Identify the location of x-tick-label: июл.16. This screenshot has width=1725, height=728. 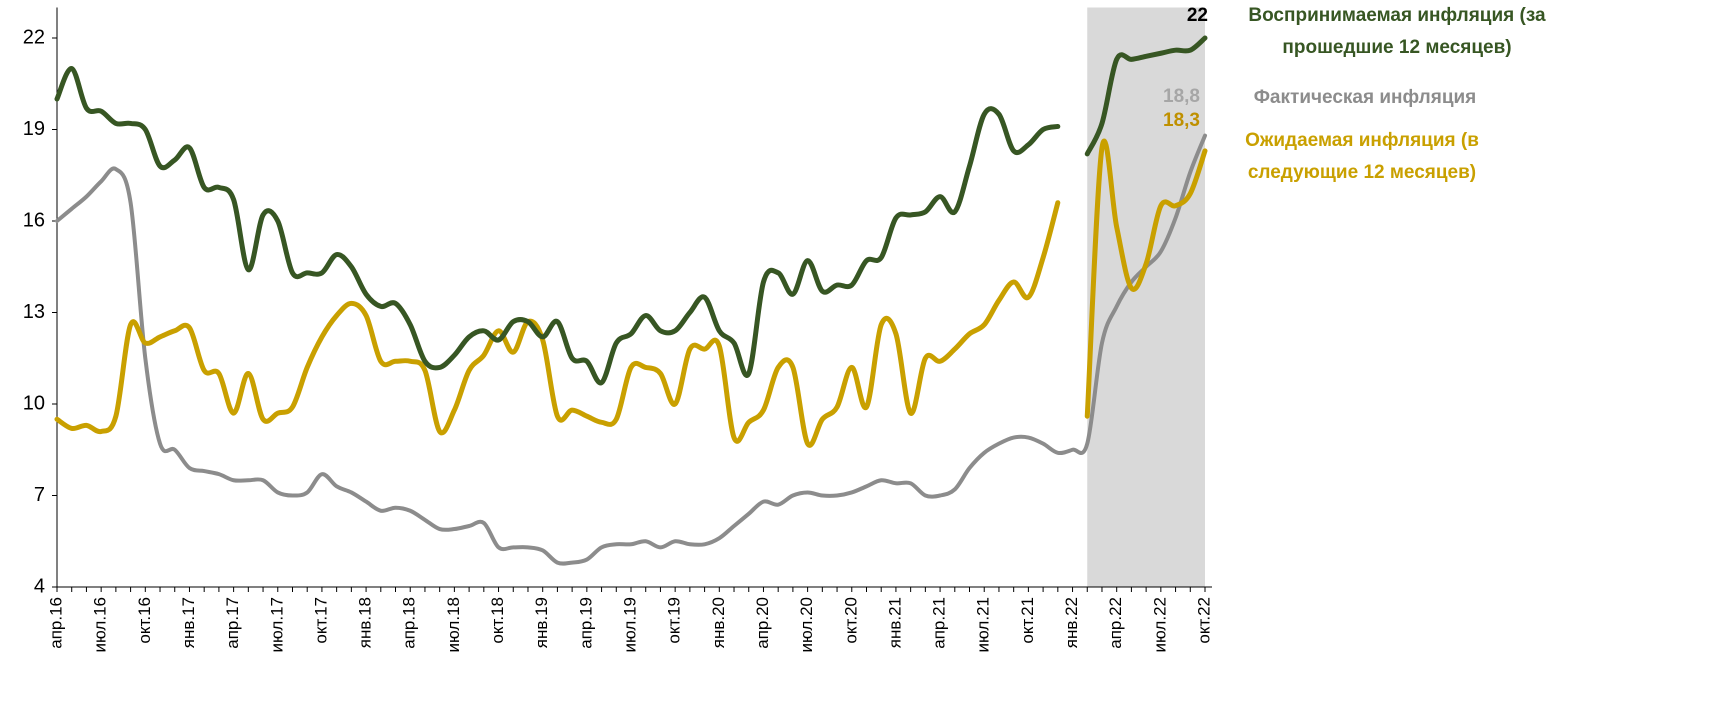
(100, 624).